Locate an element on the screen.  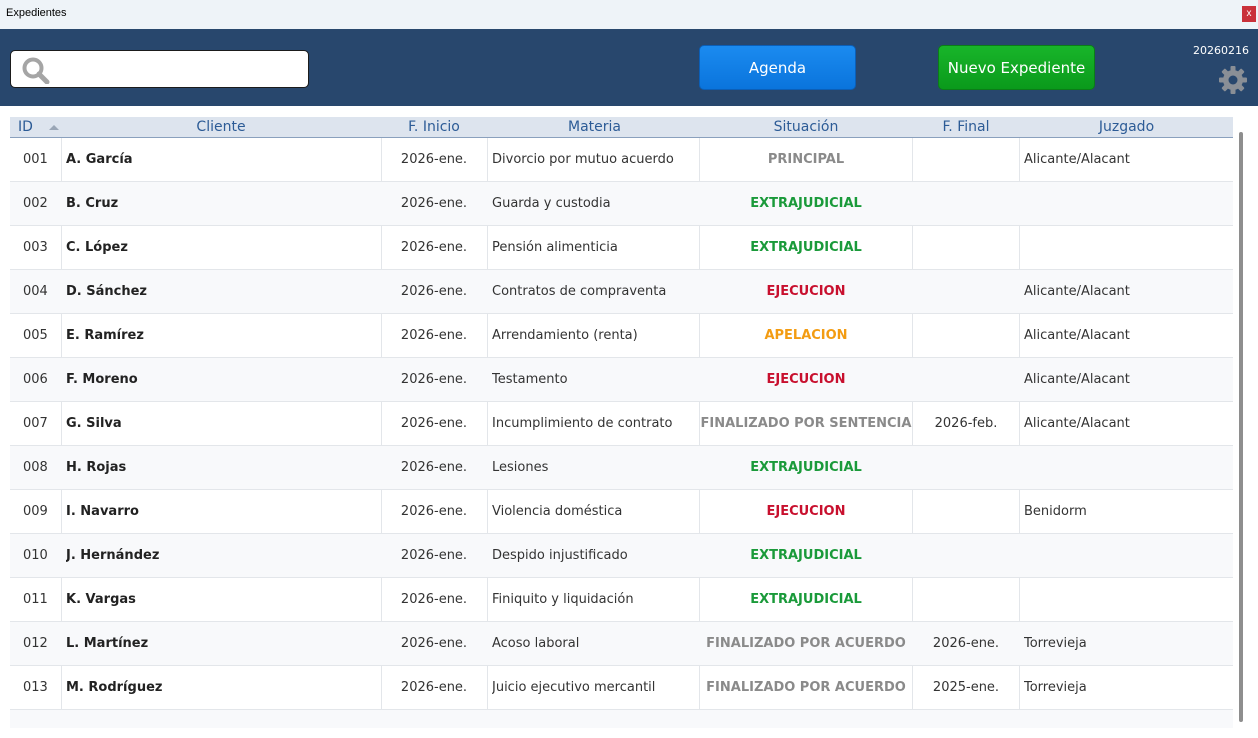
search-box is located at coordinates (159, 69).